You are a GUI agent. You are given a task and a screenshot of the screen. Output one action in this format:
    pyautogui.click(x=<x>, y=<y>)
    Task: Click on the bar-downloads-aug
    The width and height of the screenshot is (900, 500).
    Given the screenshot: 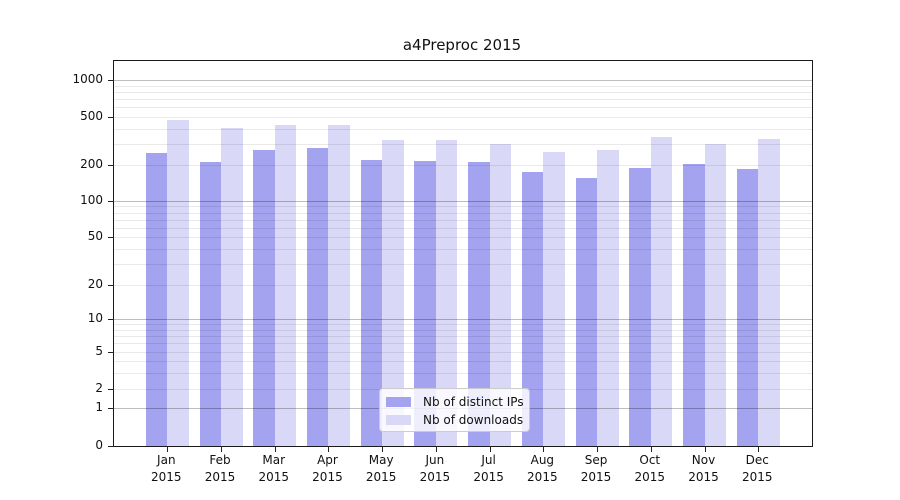 What is the action you would take?
    pyautogui.click(x=554, y=299)
    